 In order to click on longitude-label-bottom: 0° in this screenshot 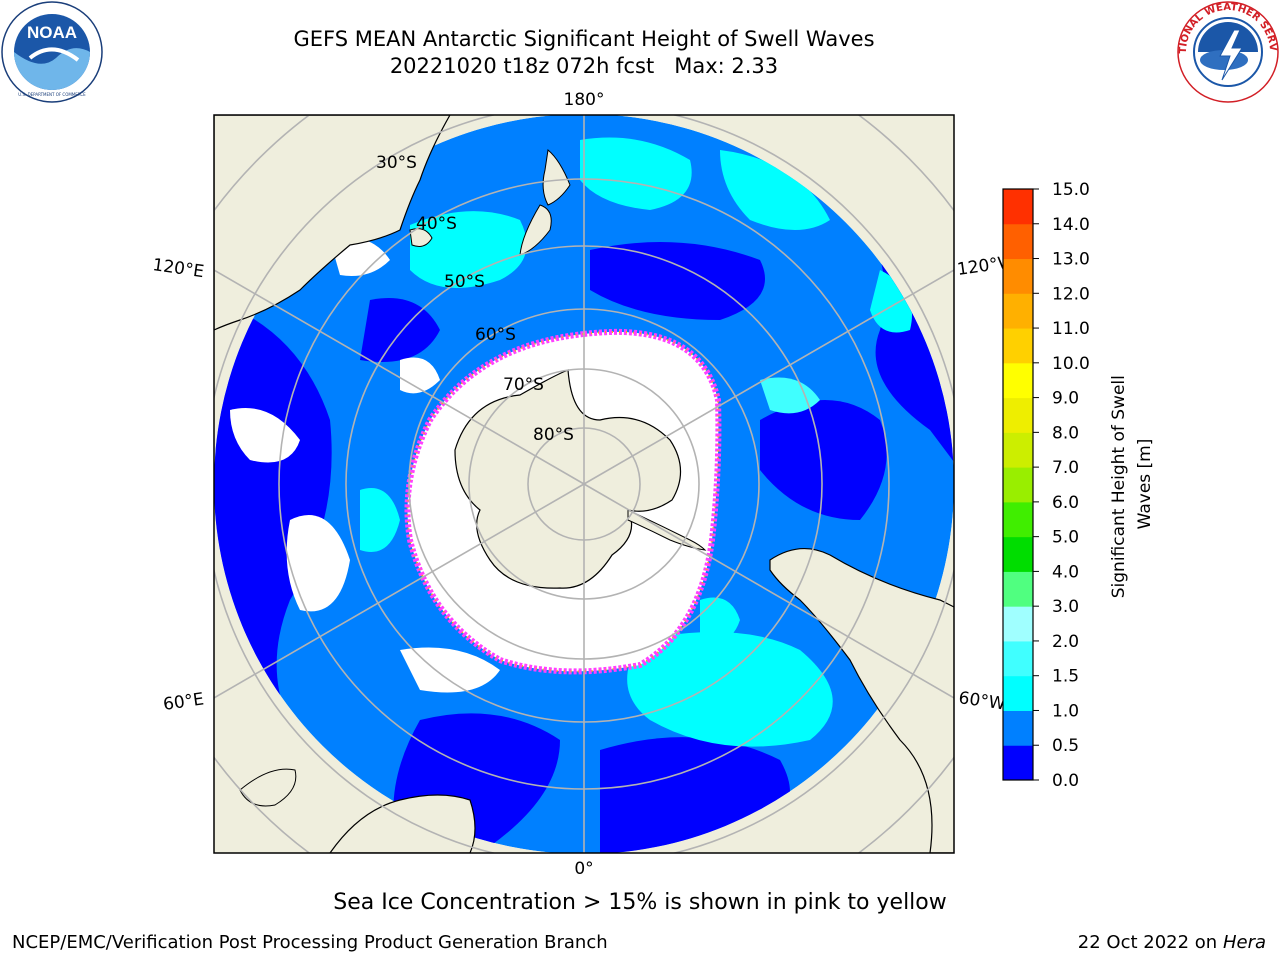, I will do `click(583, 869)`.